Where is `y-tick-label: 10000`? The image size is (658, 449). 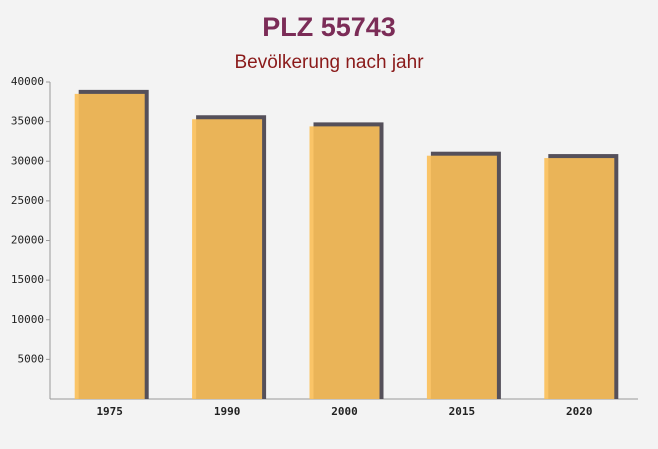 y-tick-label: 10000 is located at coordinates (27, 319).